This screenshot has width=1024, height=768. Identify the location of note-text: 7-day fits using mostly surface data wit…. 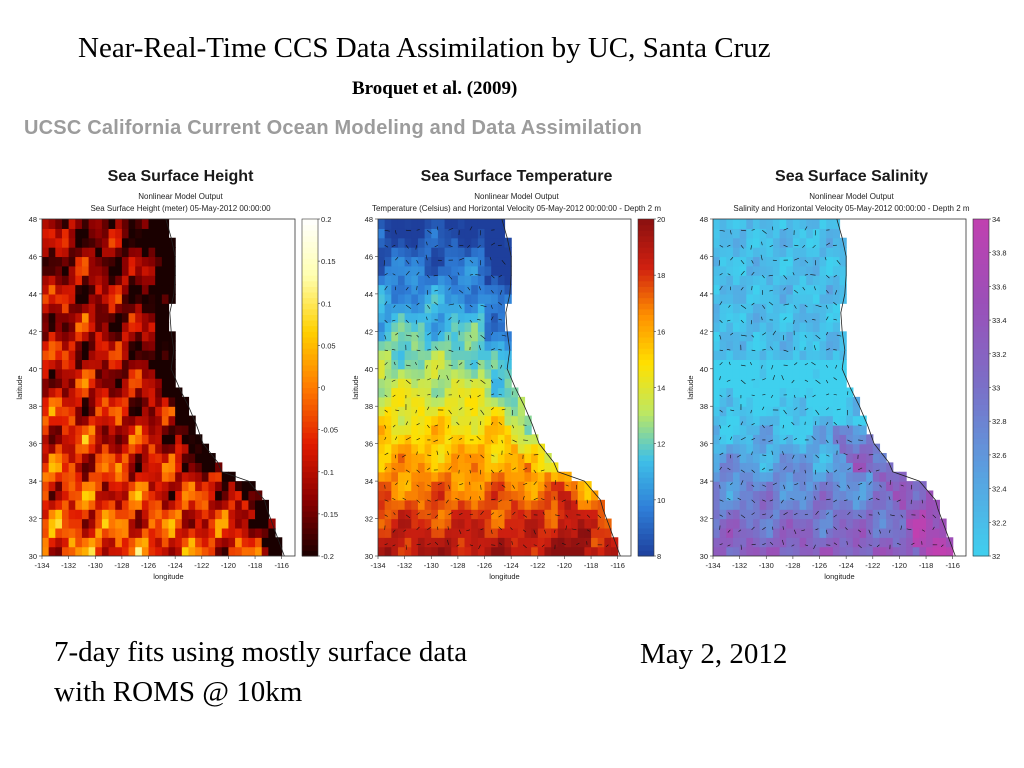
(260, 672).